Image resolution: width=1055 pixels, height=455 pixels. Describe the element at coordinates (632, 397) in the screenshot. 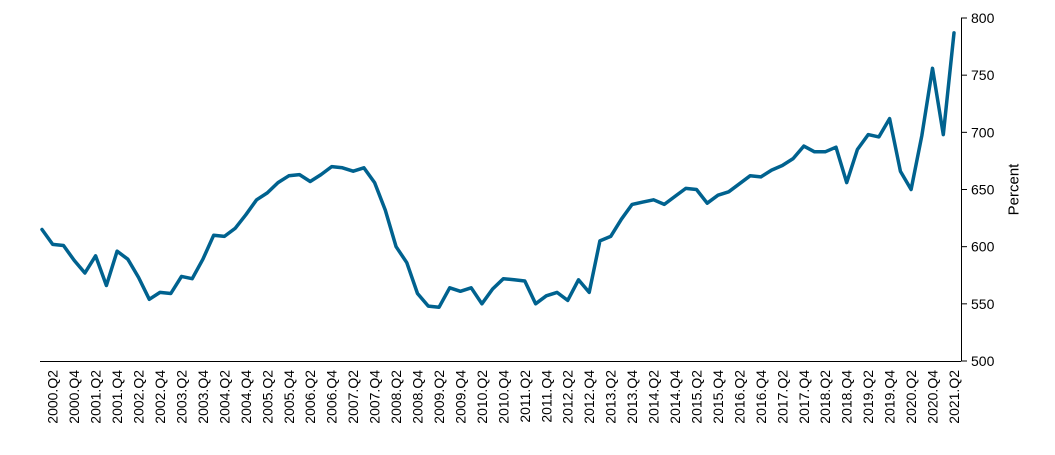

I see `x-tick-label: 2013.Q4` at that location.